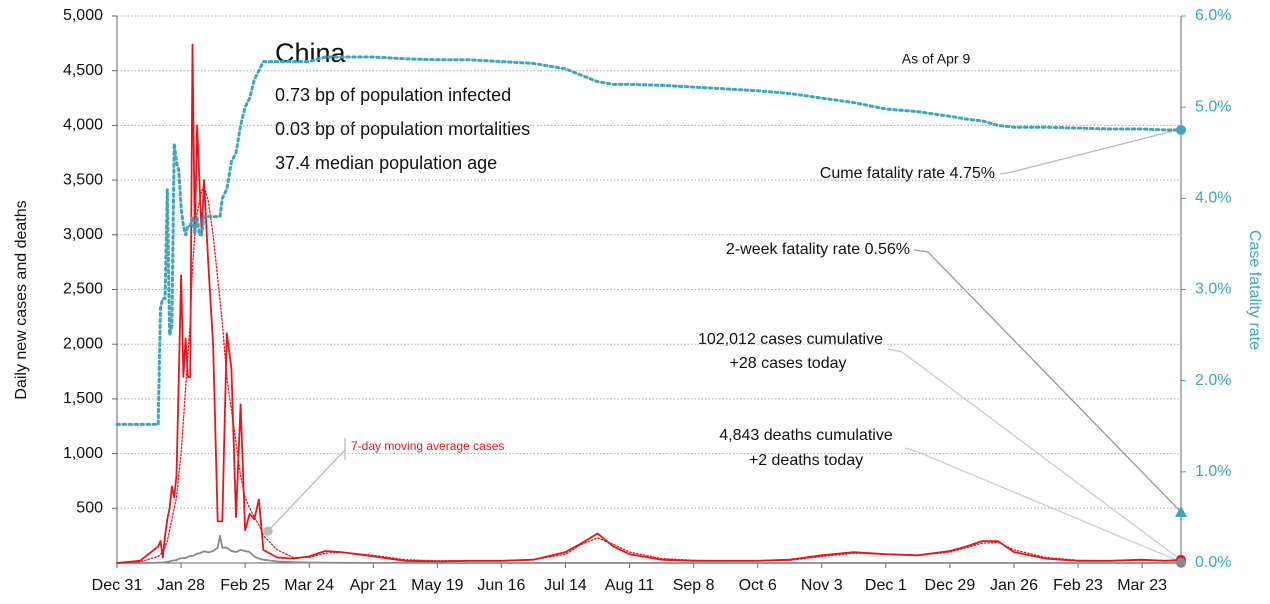  Describe the element at coordinates (501, 585) in the screenshot. I see `x-tick-label: Jun 16` at that location.